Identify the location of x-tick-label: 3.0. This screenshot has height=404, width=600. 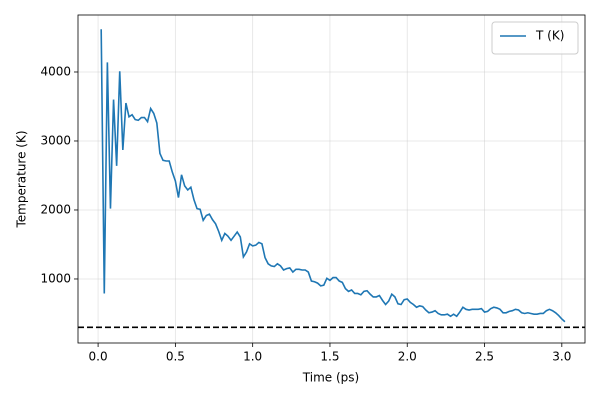
(561, 357).